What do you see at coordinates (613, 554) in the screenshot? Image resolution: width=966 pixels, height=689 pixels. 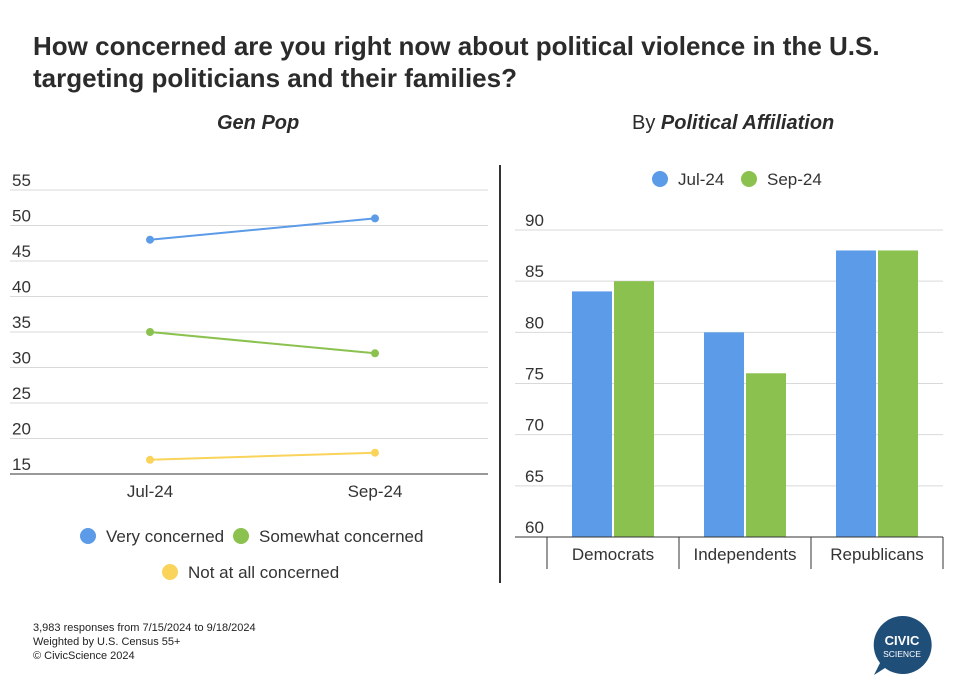 I see `right-x-tick-label: Democrats` at bounding box center [613, 554].